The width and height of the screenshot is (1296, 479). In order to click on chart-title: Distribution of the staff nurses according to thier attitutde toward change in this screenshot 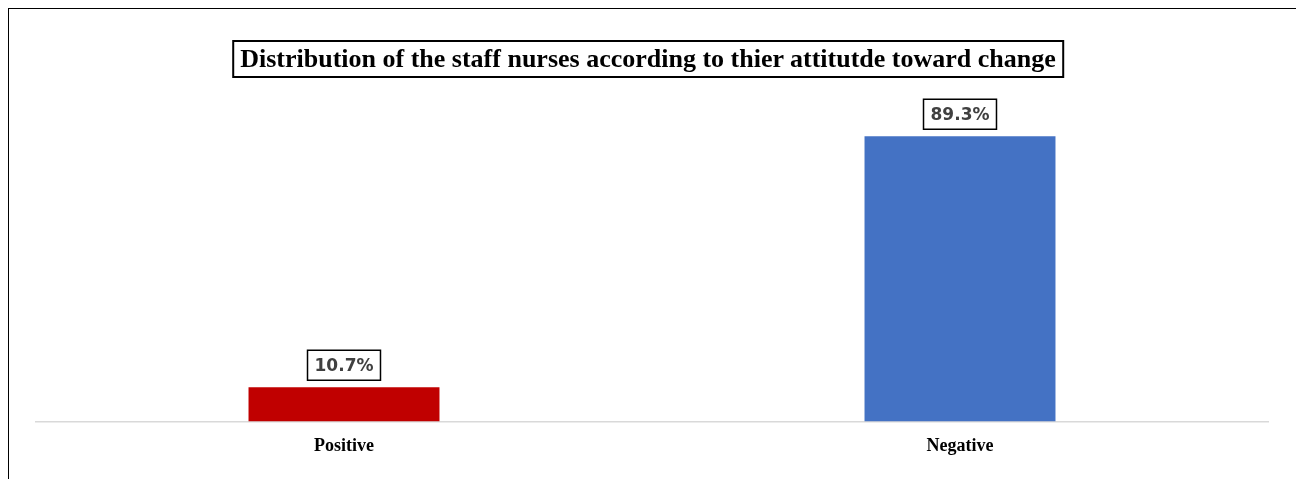, I will do `click(648, 59)`.